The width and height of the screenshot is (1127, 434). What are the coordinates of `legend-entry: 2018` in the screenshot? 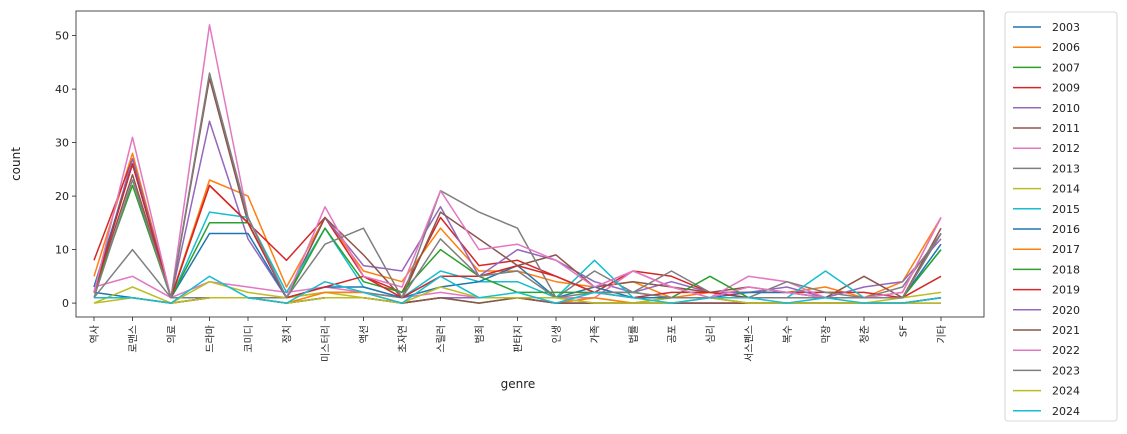 It's located at (1066, 269).